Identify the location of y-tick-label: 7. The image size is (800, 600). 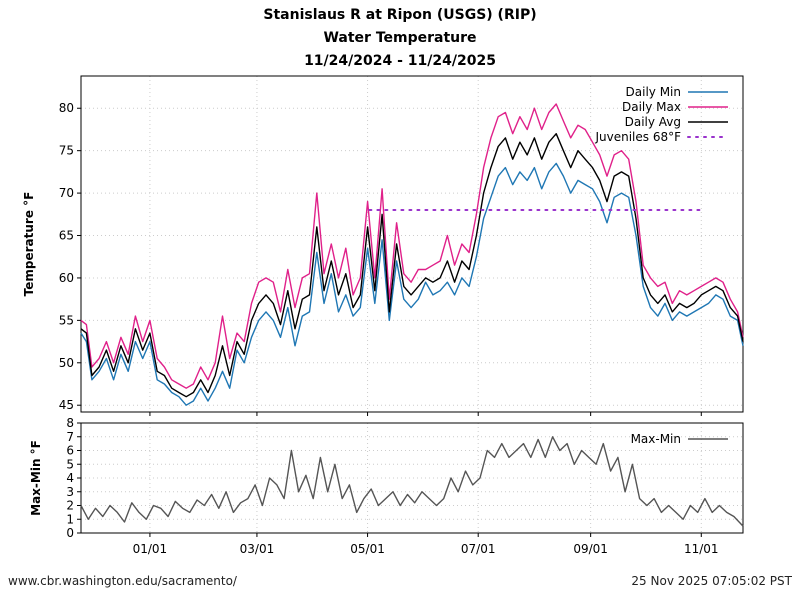
(70, 437).